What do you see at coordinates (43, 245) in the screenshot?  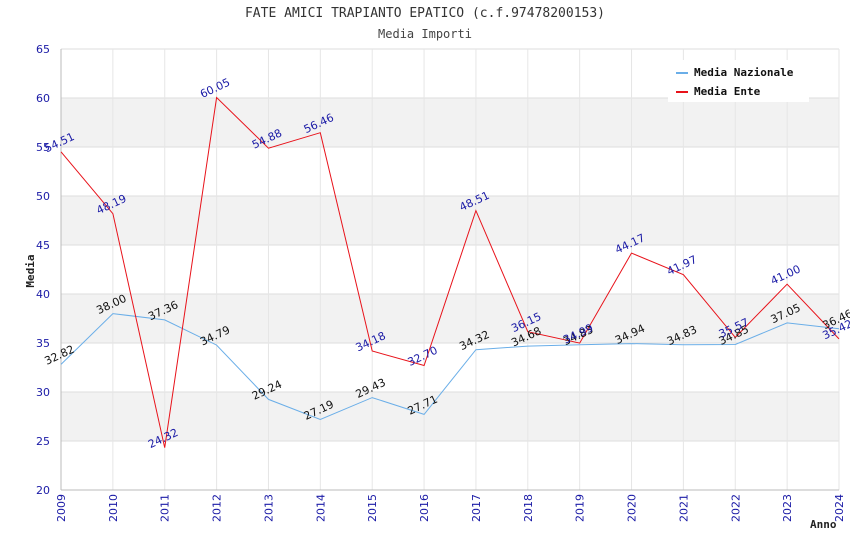 I see `y-tick-label: 45` at bounding box center [43, 245].